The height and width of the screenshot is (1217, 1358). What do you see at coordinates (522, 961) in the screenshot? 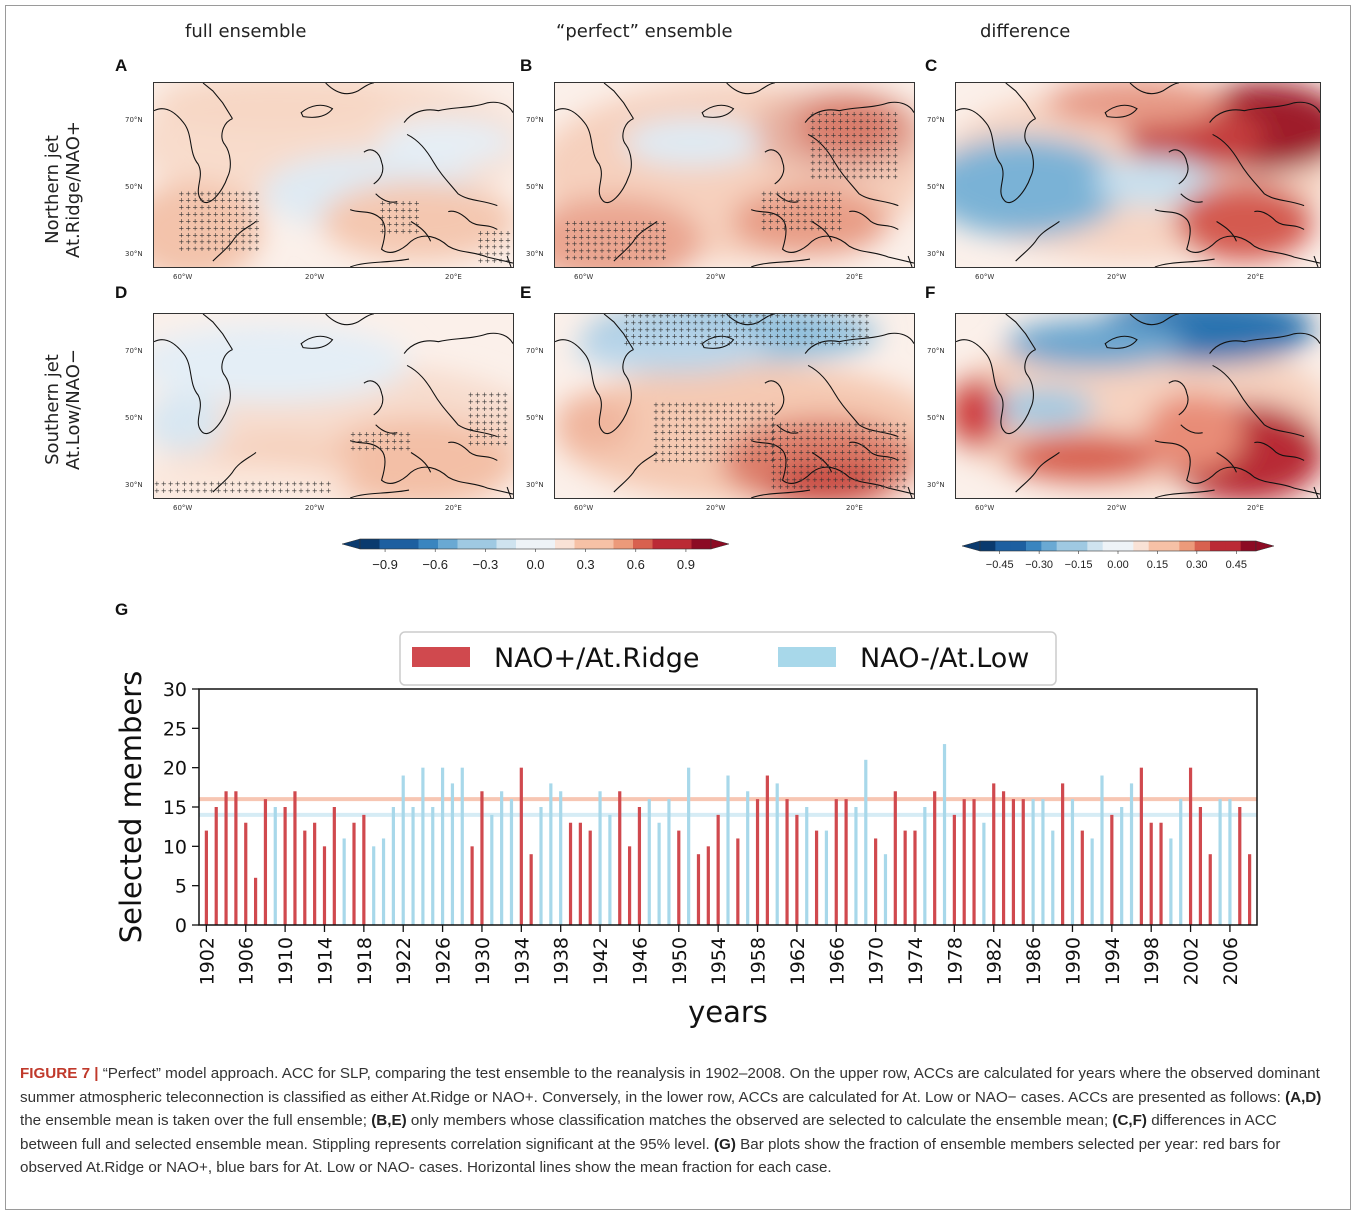
I see `x-tick-label: 1934` at bounding box center [522, 961].